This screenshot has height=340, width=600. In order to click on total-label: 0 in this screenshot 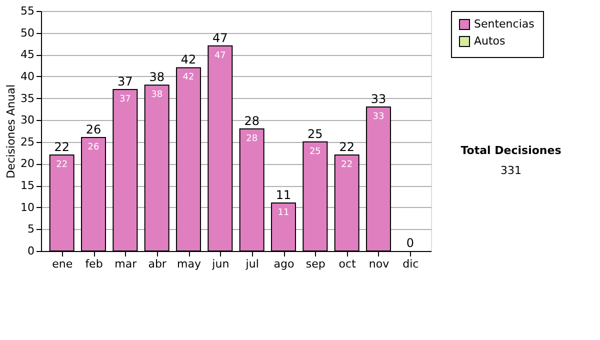, I will do `click(410, 243)`.